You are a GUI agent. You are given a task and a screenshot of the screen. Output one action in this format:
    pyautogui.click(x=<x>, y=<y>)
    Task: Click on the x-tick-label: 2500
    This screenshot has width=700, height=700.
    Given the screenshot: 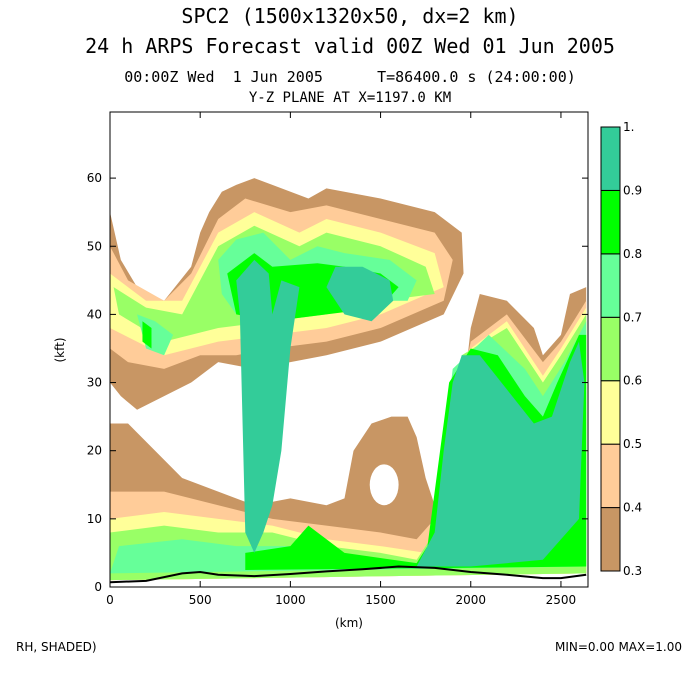 What is the action you would take?
    pyautogui.click(x=561, y=600)
    